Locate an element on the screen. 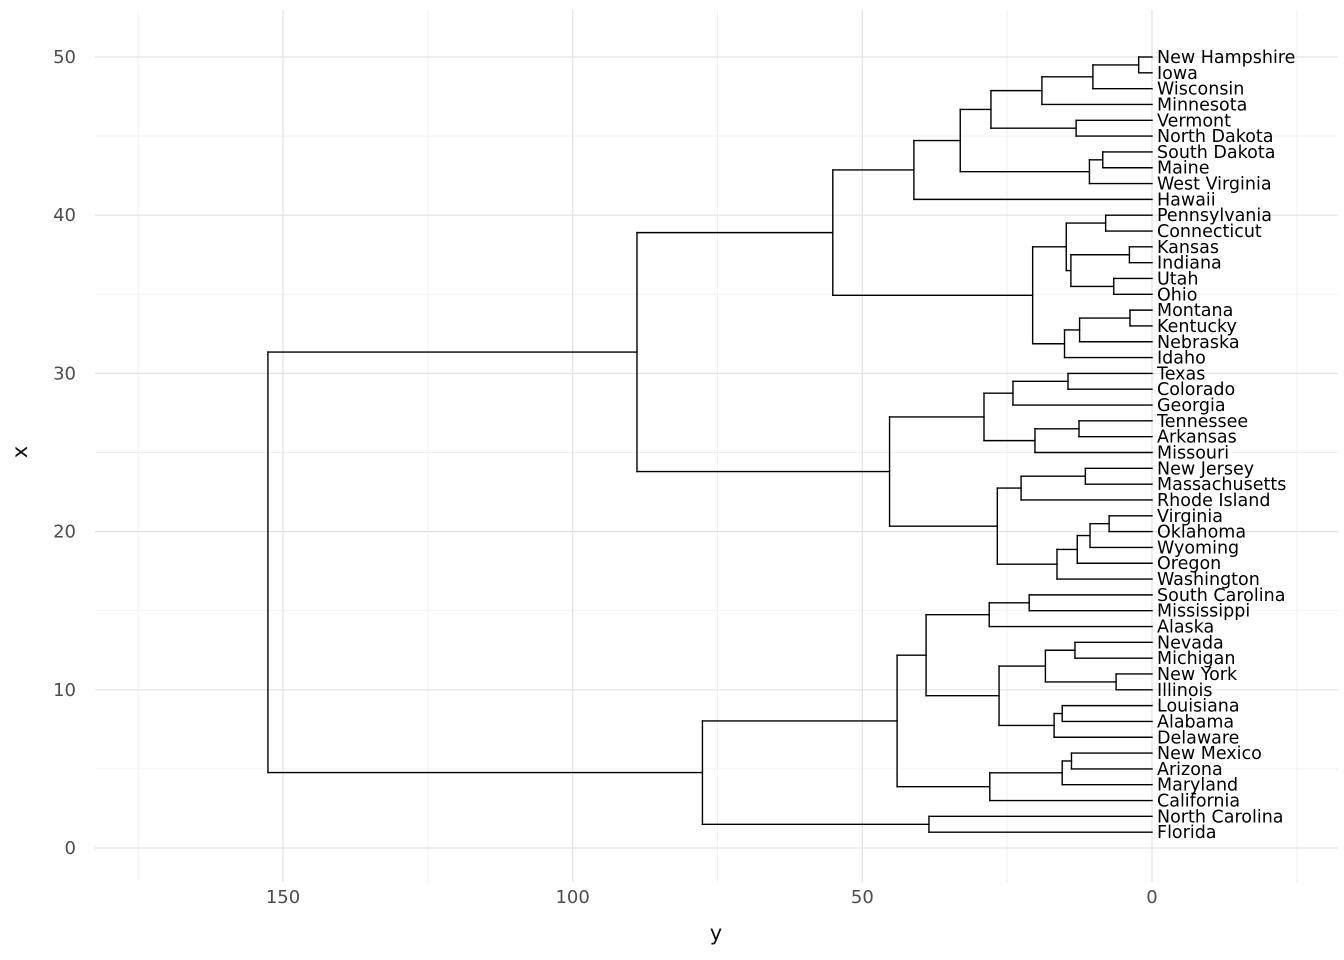 The image size is (1344, 960). leaf-label: South Carolina is located at coordinates (1221, 596).